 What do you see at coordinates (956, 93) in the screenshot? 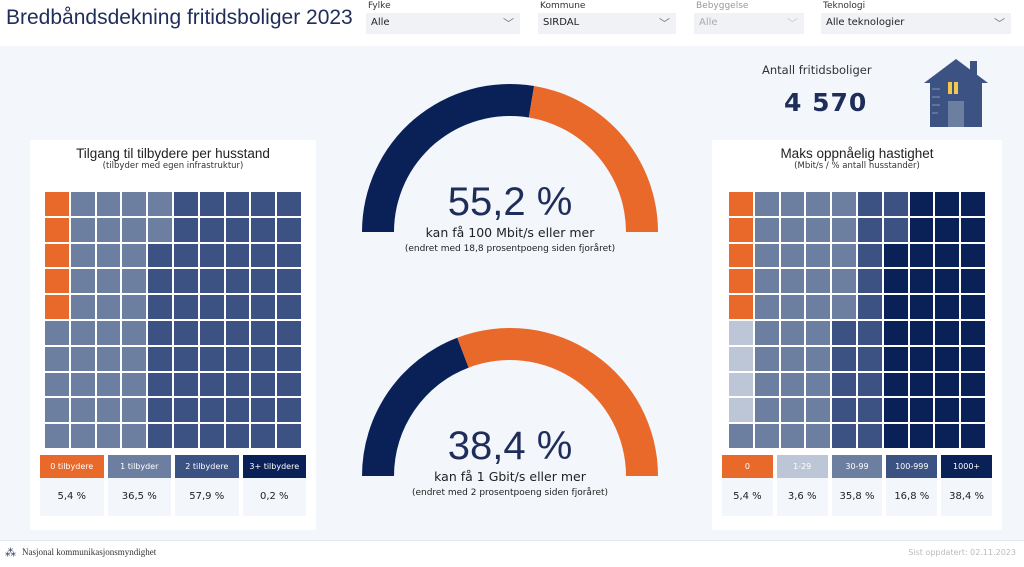
I see `house-icon` at bounding box center [956, 93].